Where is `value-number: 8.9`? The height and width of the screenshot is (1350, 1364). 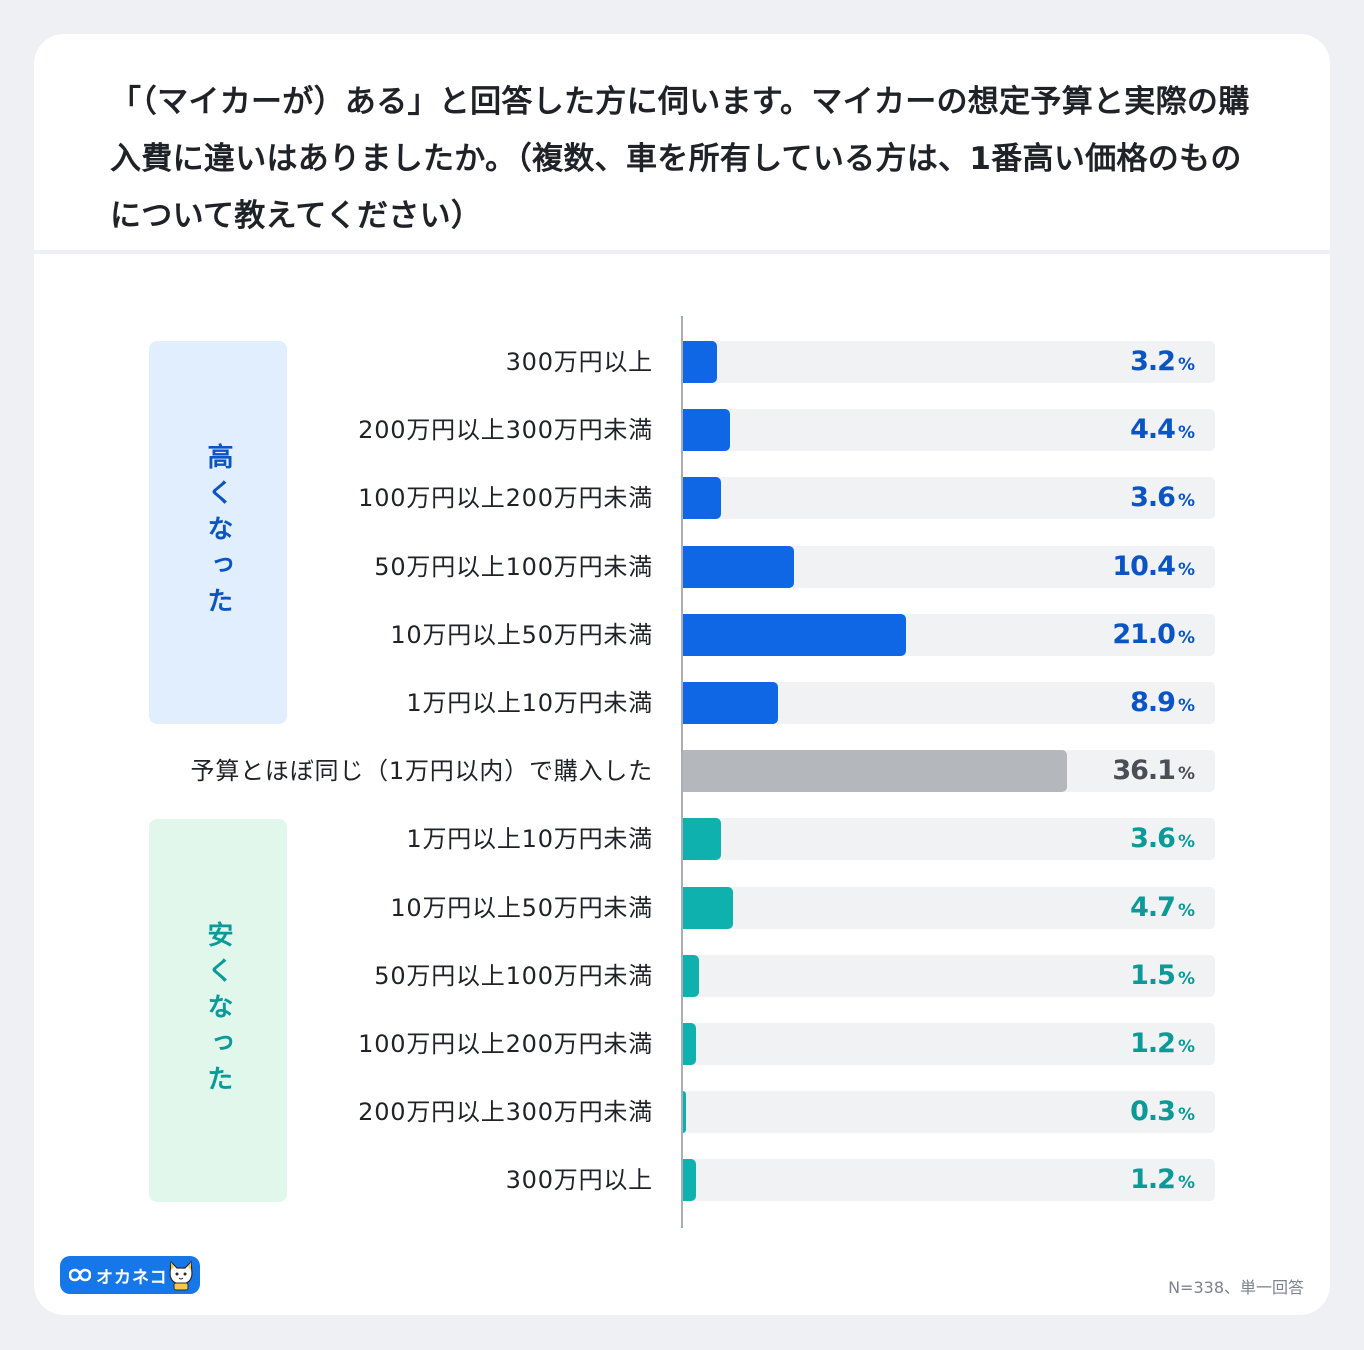 value-number: 8.9 is located at coordinates (1153, 702).